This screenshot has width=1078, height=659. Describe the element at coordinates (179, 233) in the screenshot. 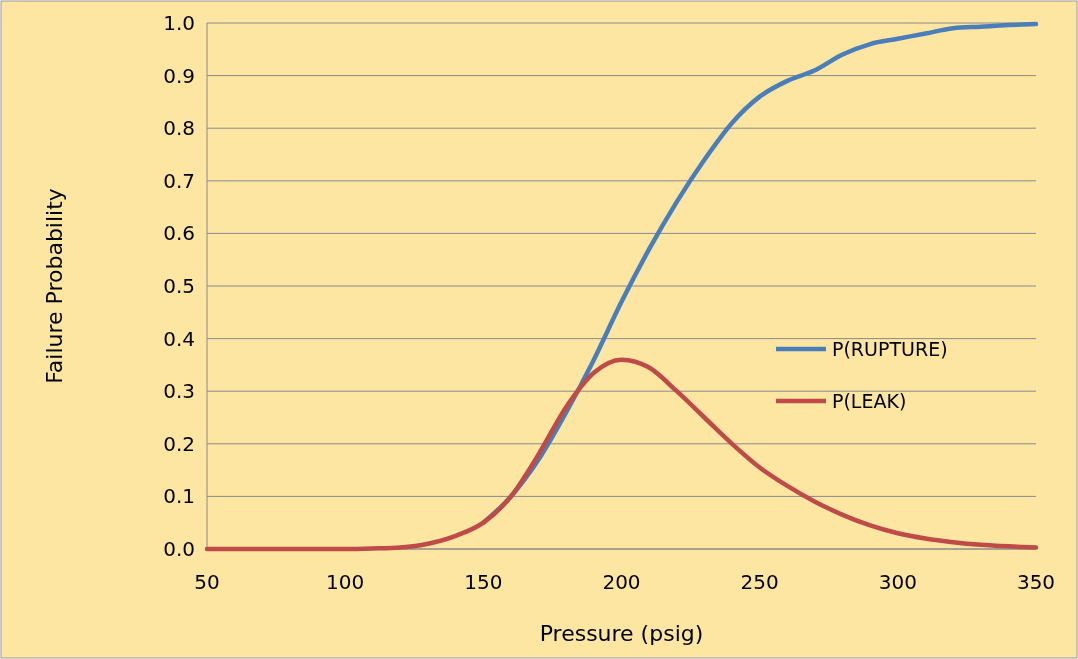

I see `y-tick-label: 0.6` at that location.